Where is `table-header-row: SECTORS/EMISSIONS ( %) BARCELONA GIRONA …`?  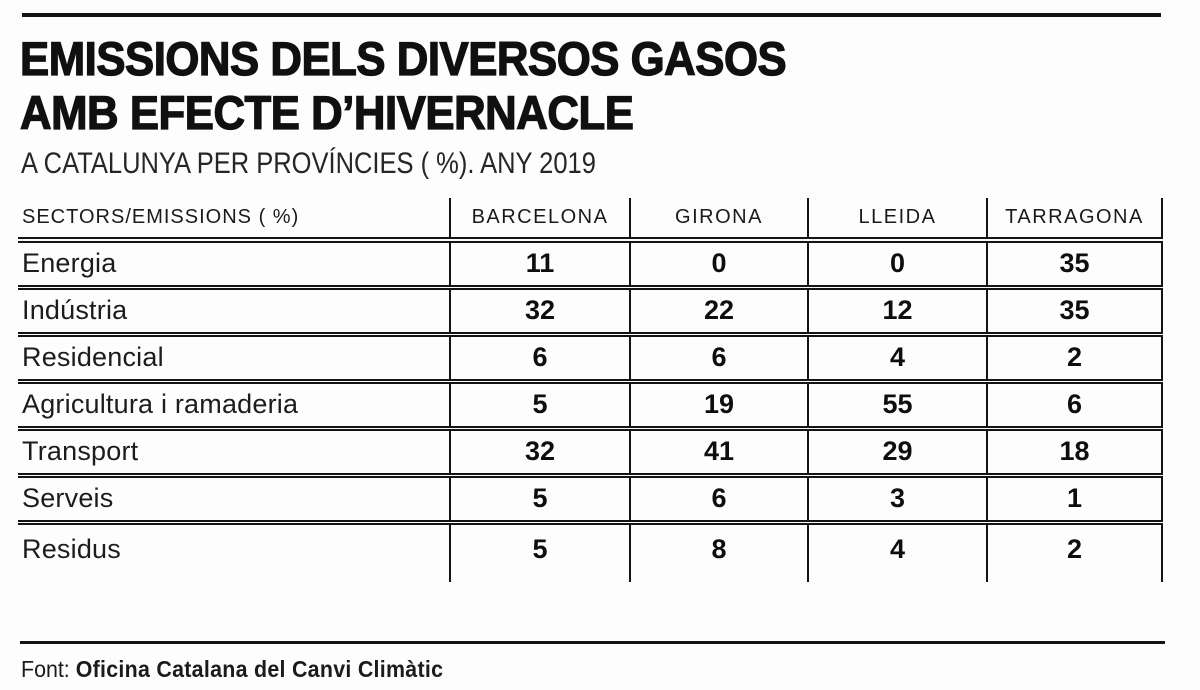
table-header-row: SECTORS/EMISSIONS ( %) BARCELONA GIRONA … is located at coordinates (590, 220).